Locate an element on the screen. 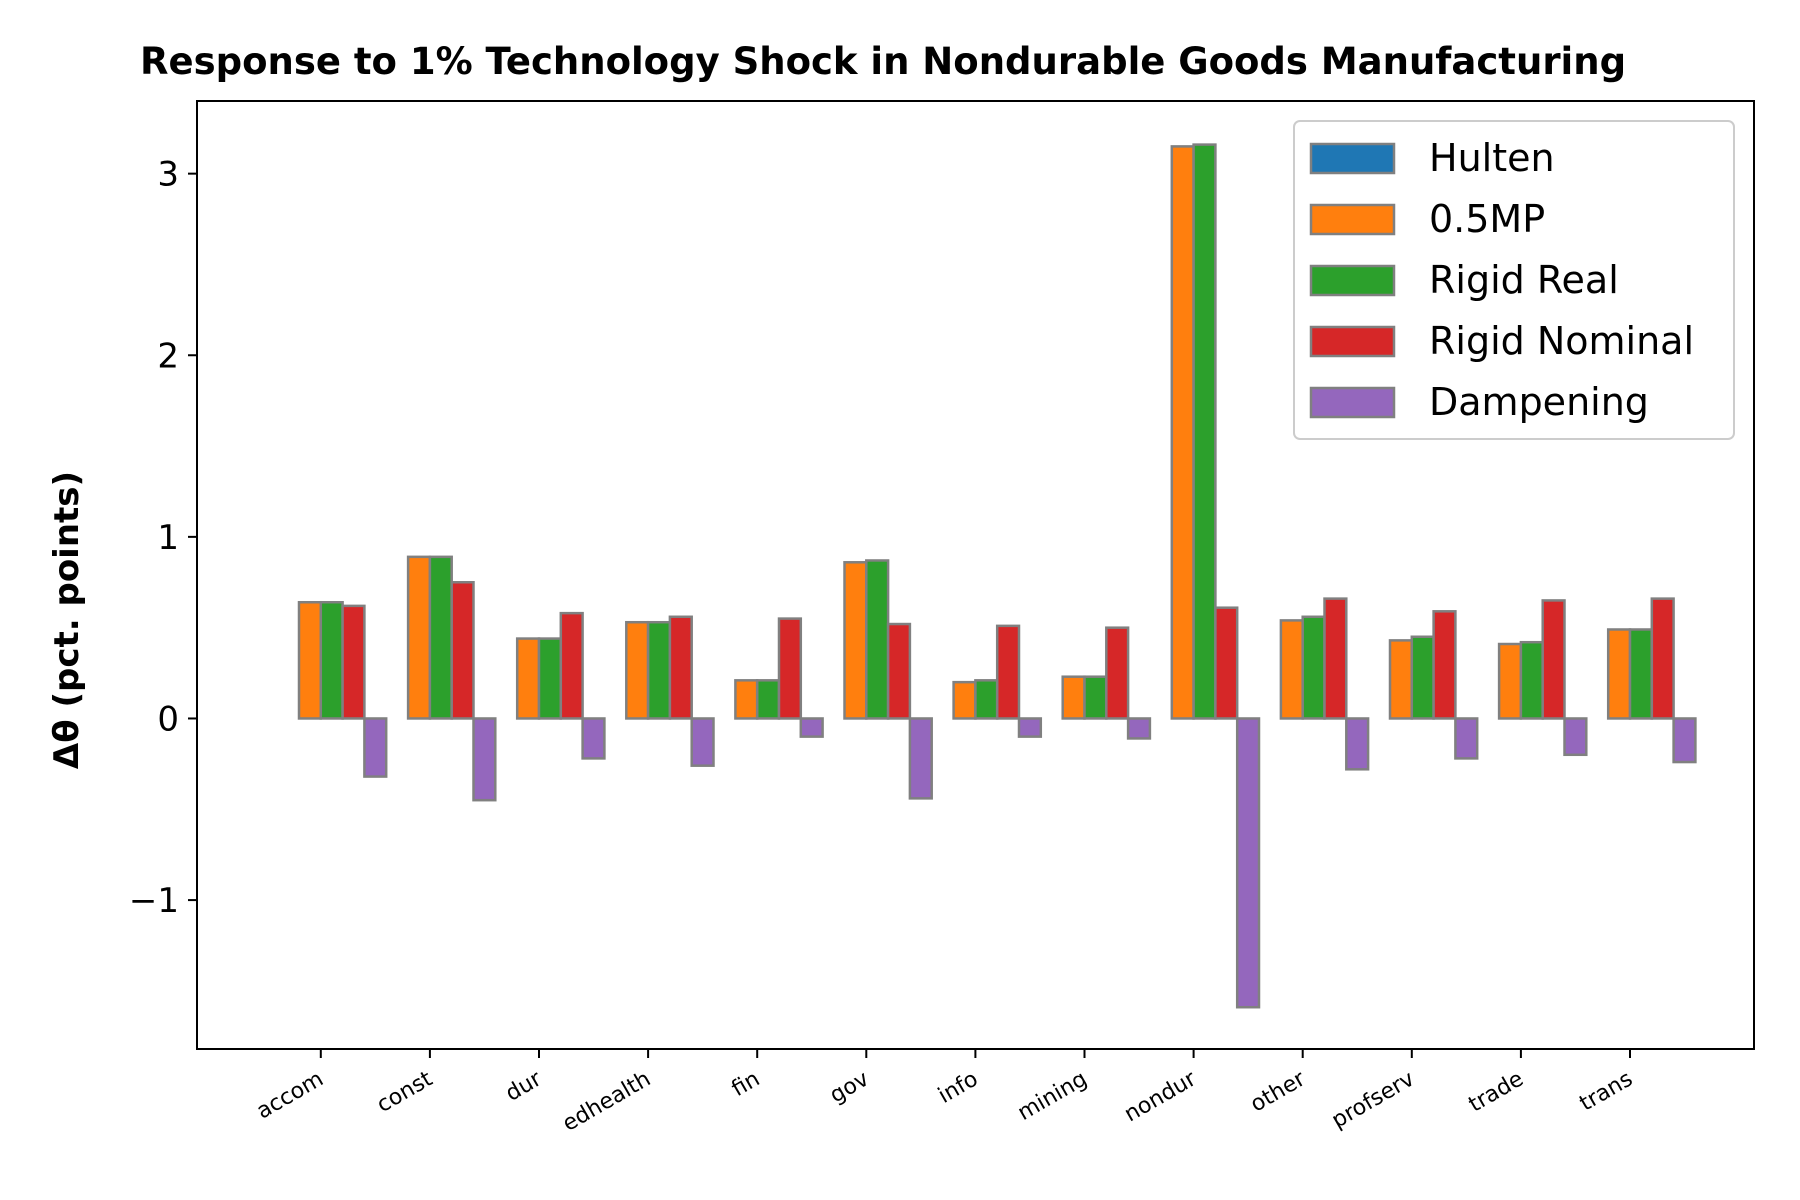  bar-rigid-nominal-edhealth is located at coordinates (680, 667).